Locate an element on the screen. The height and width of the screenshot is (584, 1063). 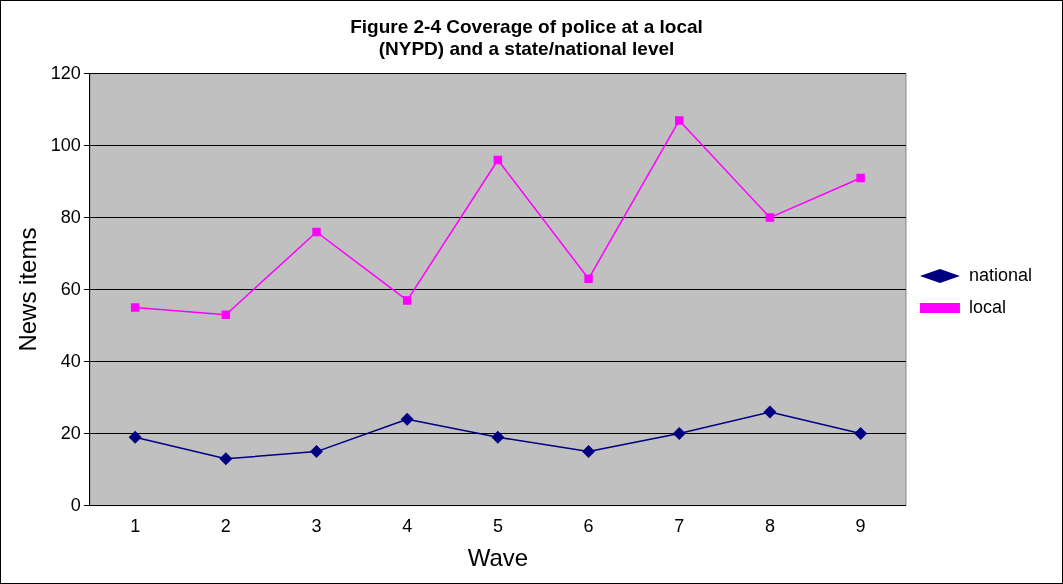
y-axis-title: News items is located at coordinates (28, 289).